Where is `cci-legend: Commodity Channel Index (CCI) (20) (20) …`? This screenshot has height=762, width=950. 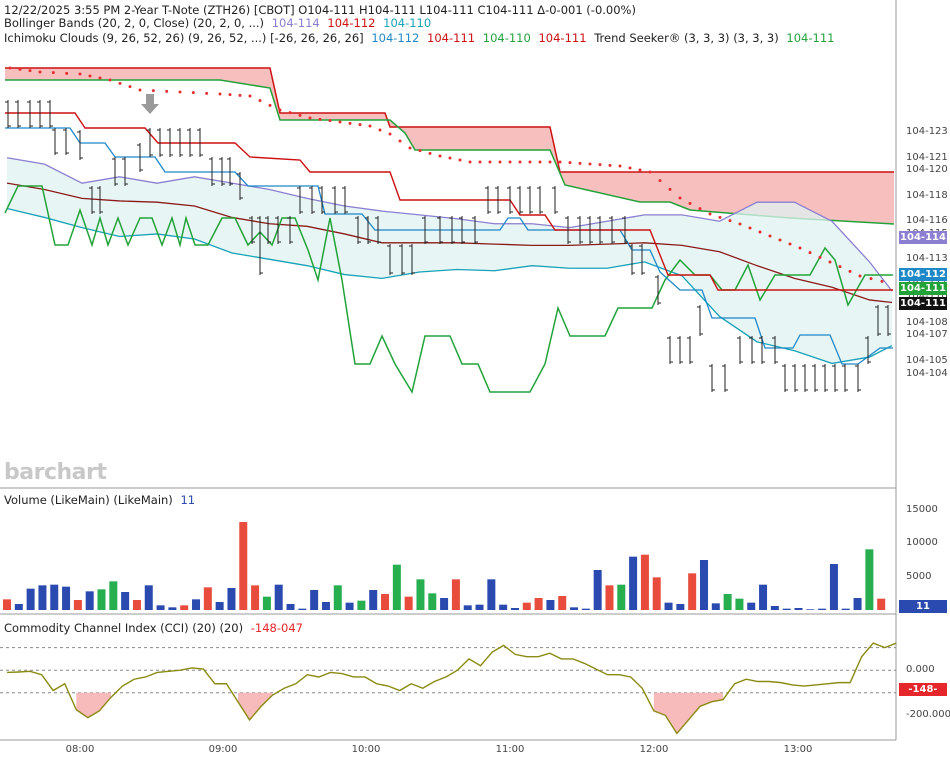 cci-legend: Commodity Channel Index (CCI) (20) (20) … is located at coordinates (155, 628).